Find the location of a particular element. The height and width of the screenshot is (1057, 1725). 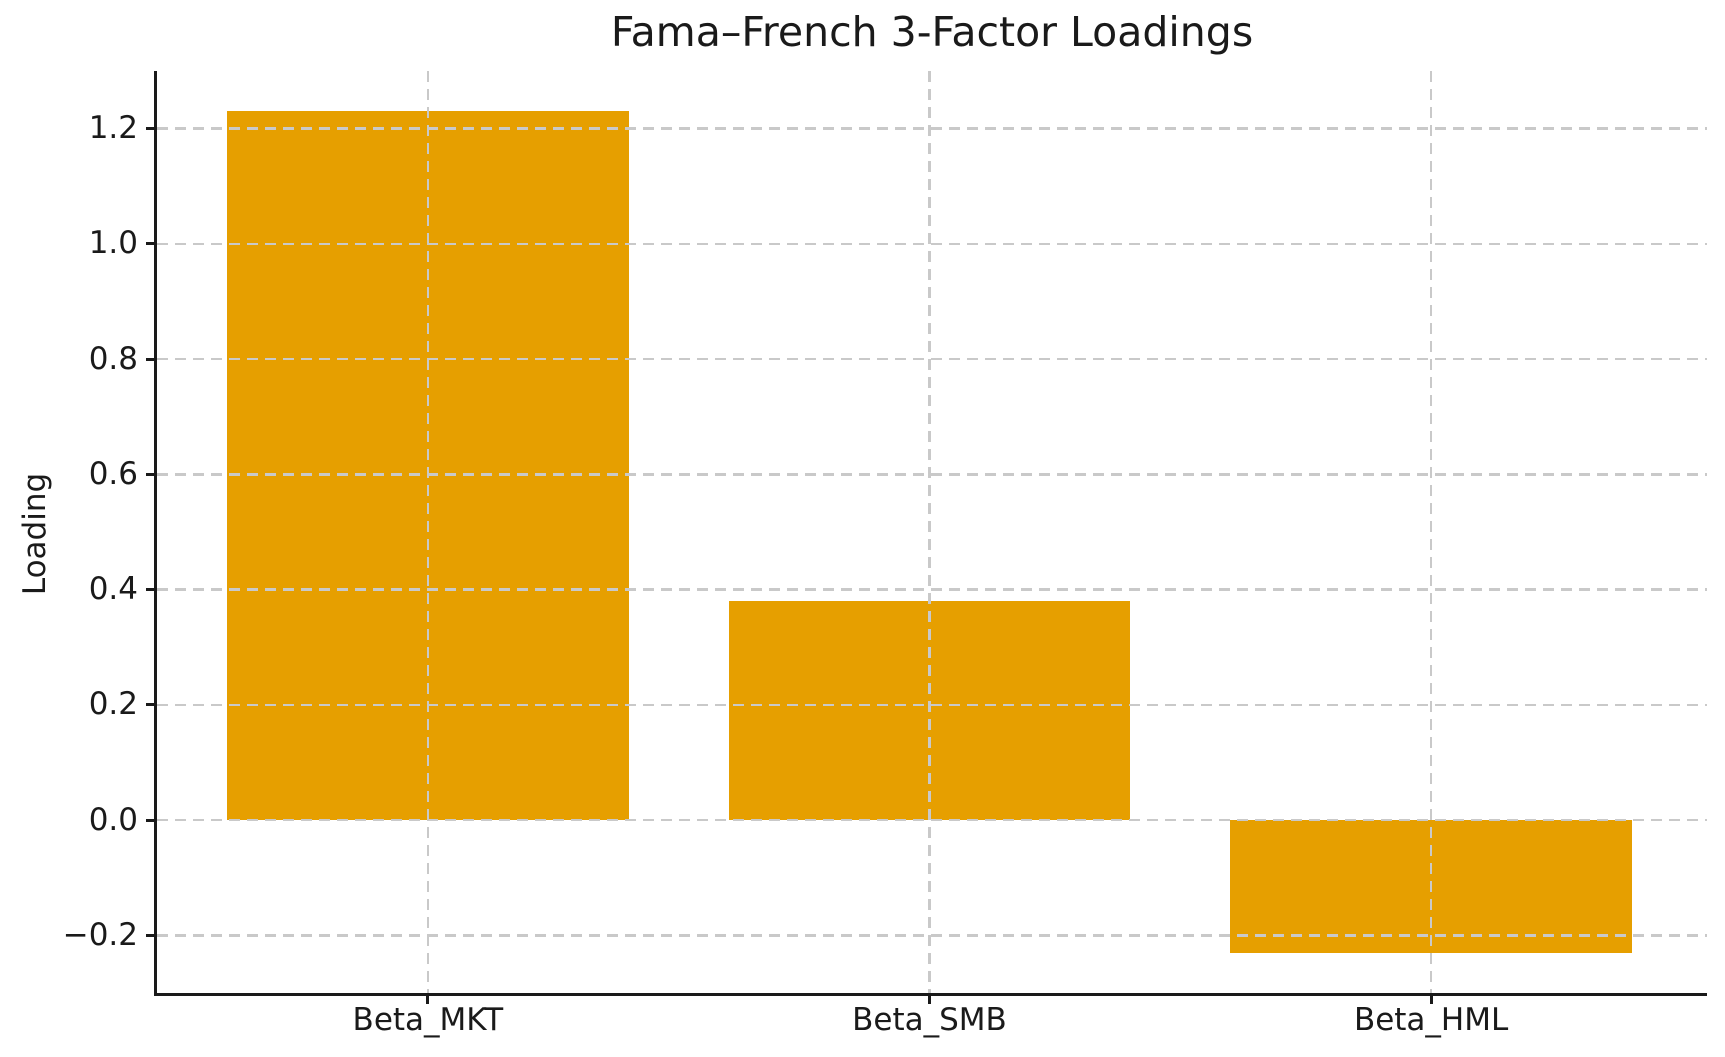

y-axis-spine is located at coordinates (155, 533).